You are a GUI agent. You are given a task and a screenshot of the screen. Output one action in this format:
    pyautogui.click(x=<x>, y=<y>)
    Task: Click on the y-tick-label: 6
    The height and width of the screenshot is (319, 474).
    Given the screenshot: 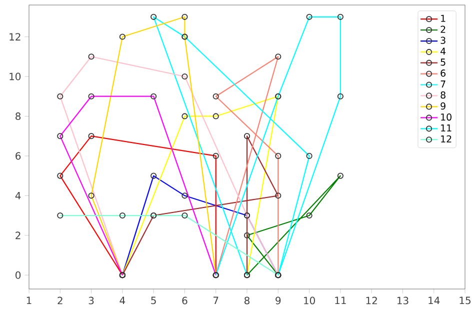 What is the action you would take?
    pyautogui.click(x=18, y=156)
    